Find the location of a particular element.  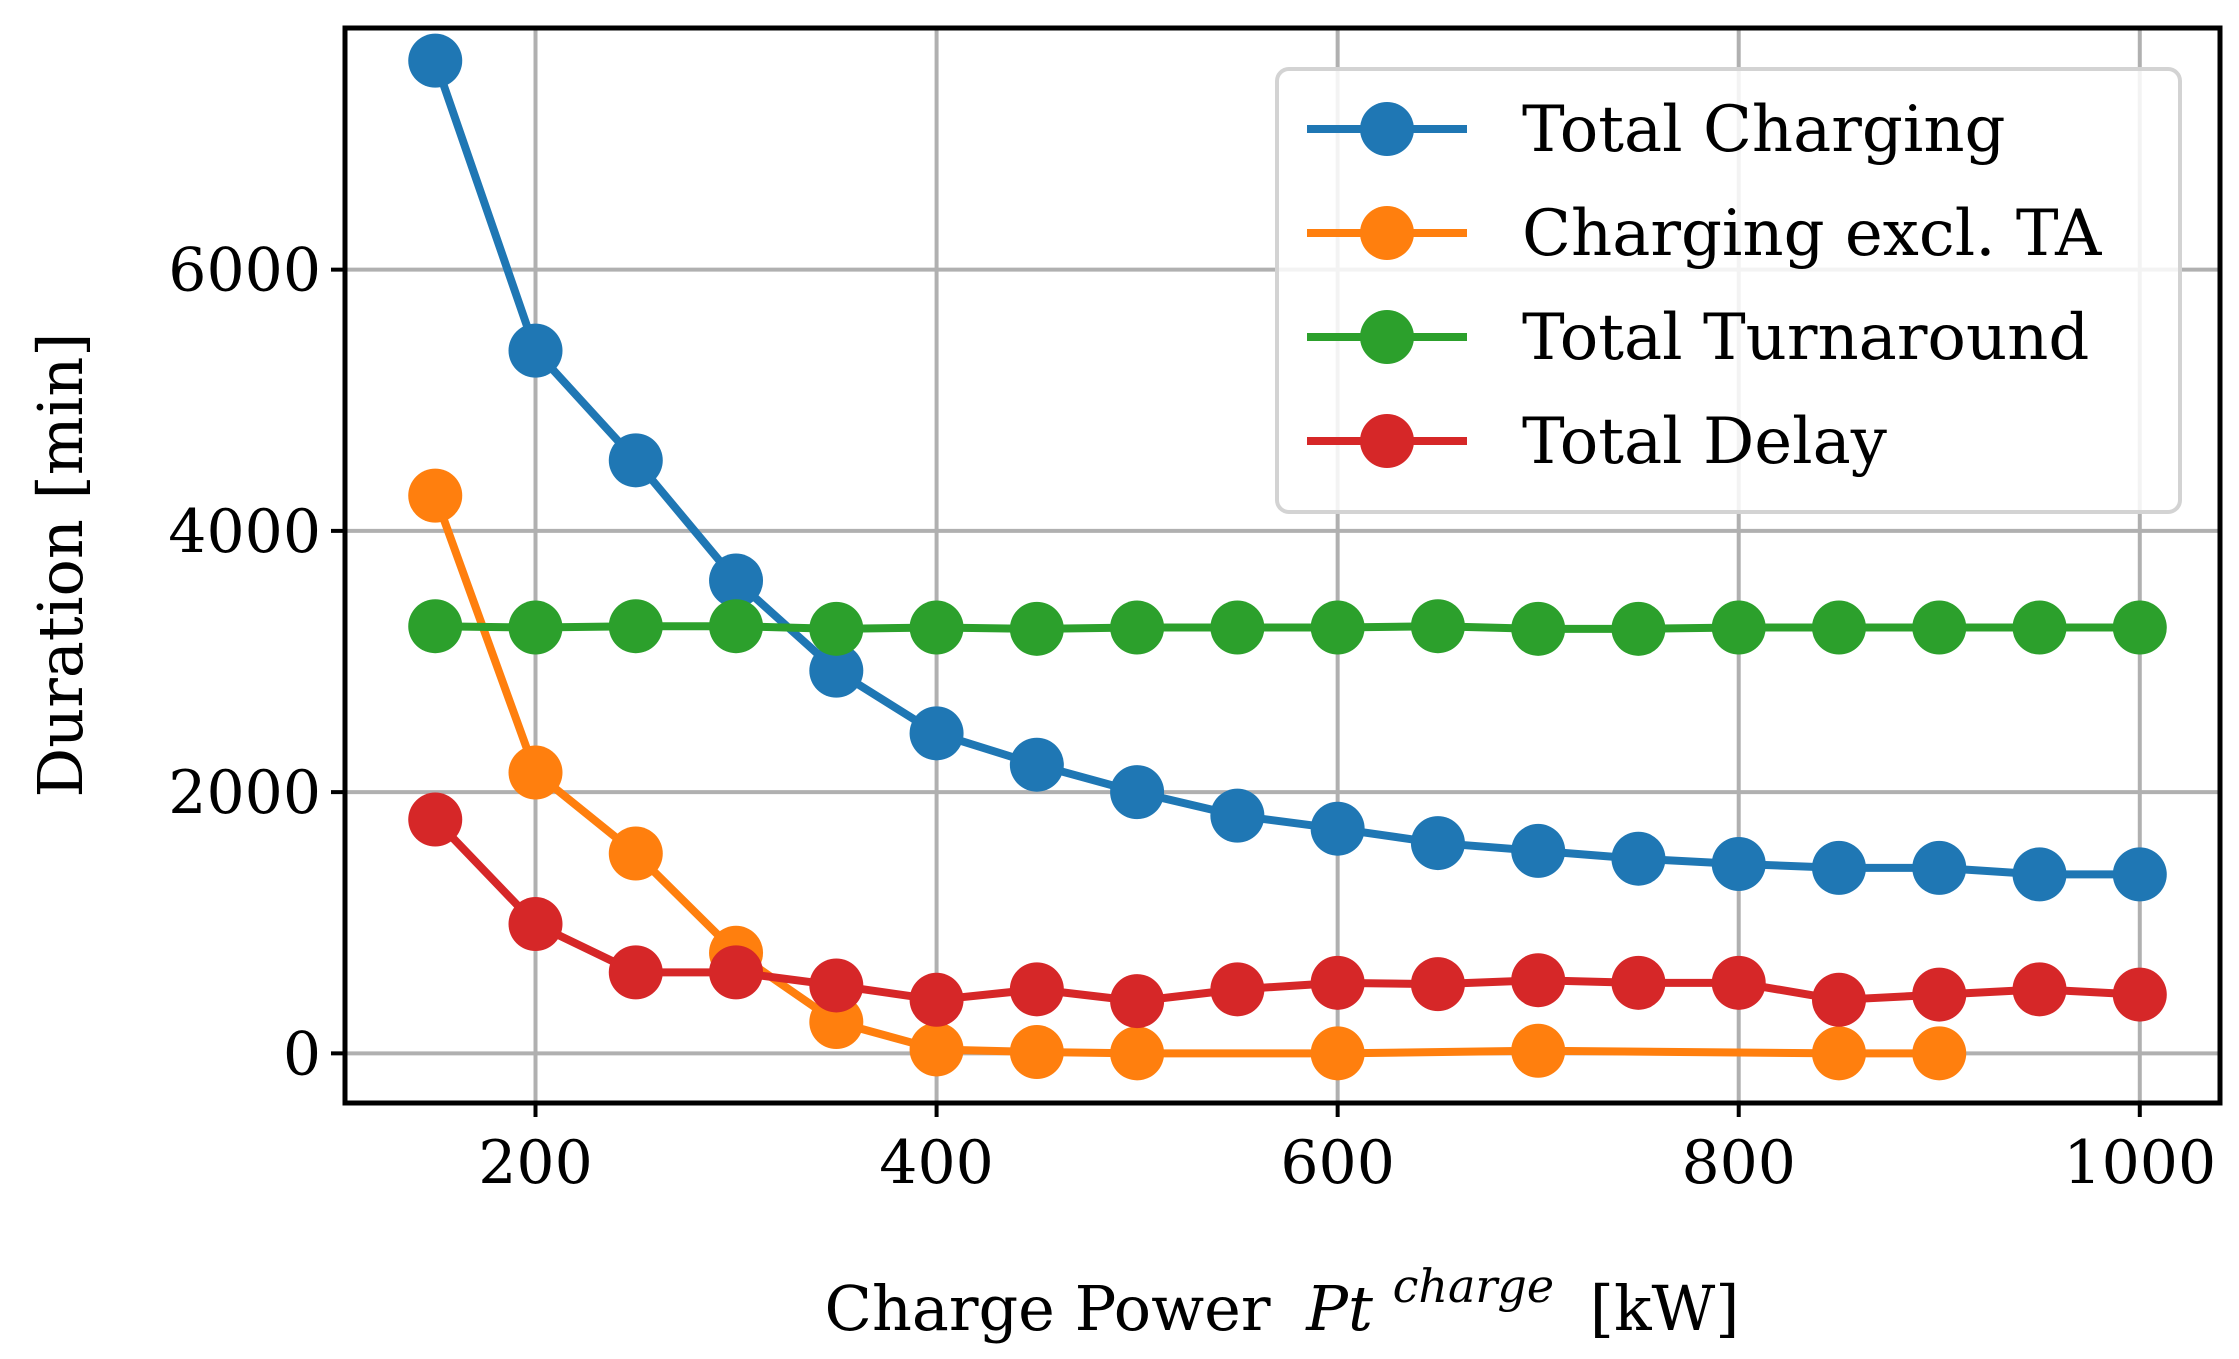

legend-label-total-charging: Total Charging is located at coordinates (1764, 130).